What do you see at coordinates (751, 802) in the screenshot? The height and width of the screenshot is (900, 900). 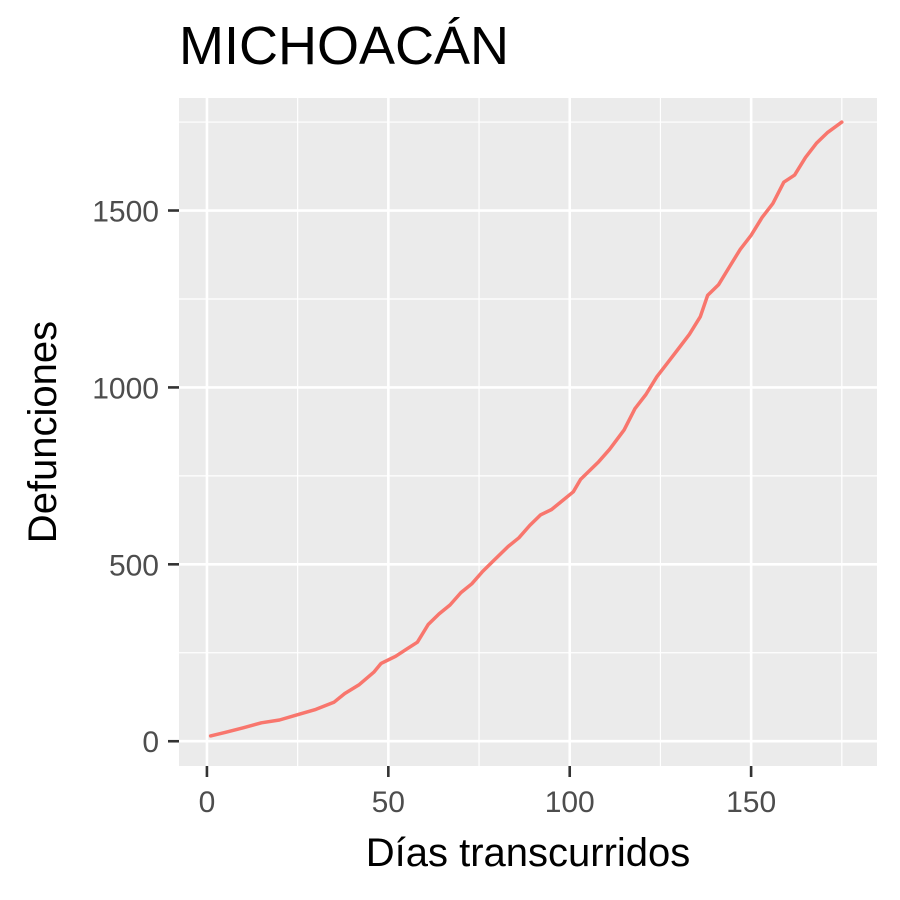 I see `x-tick-label: 150` at bounding box center [751, 802].